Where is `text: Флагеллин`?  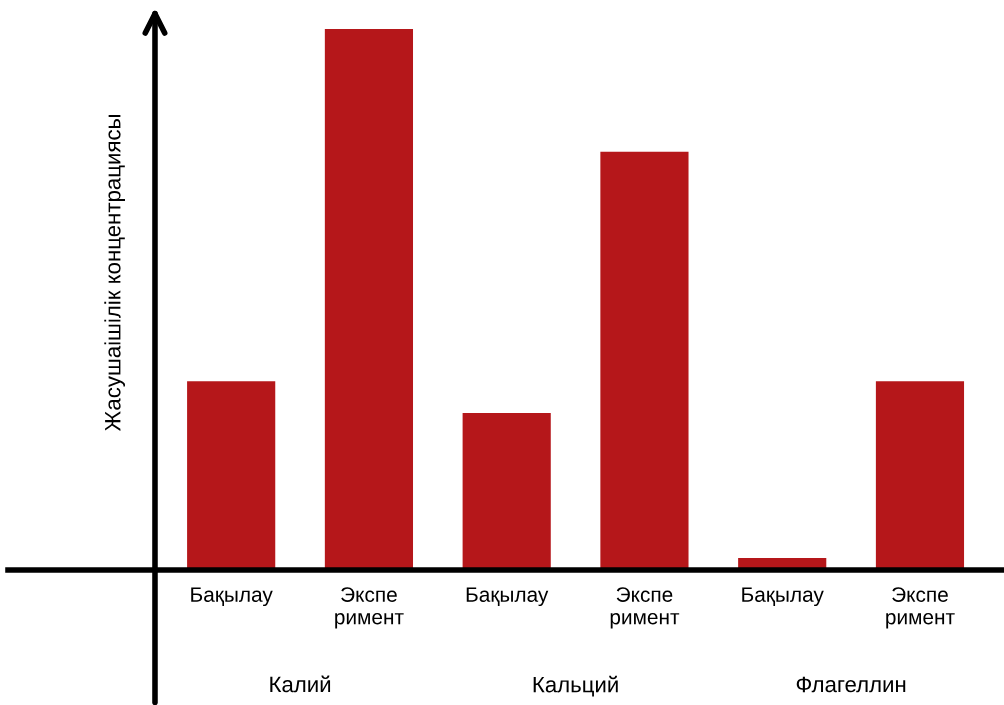 text: Флагеллин is located at coordinates (851, 684).